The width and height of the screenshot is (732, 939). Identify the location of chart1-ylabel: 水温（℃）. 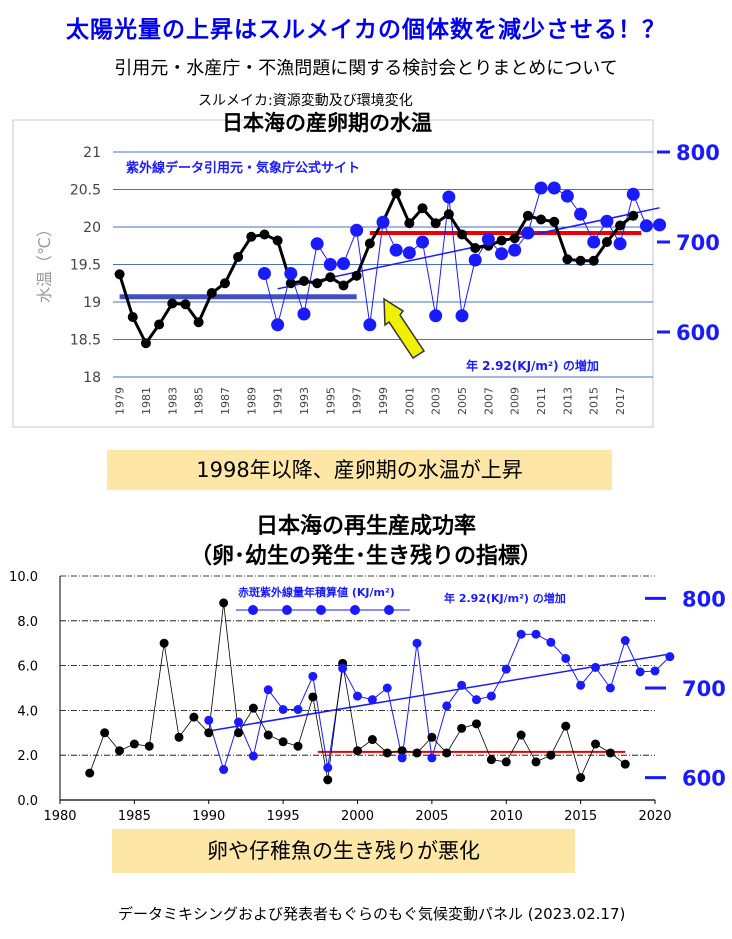
(44, 262).